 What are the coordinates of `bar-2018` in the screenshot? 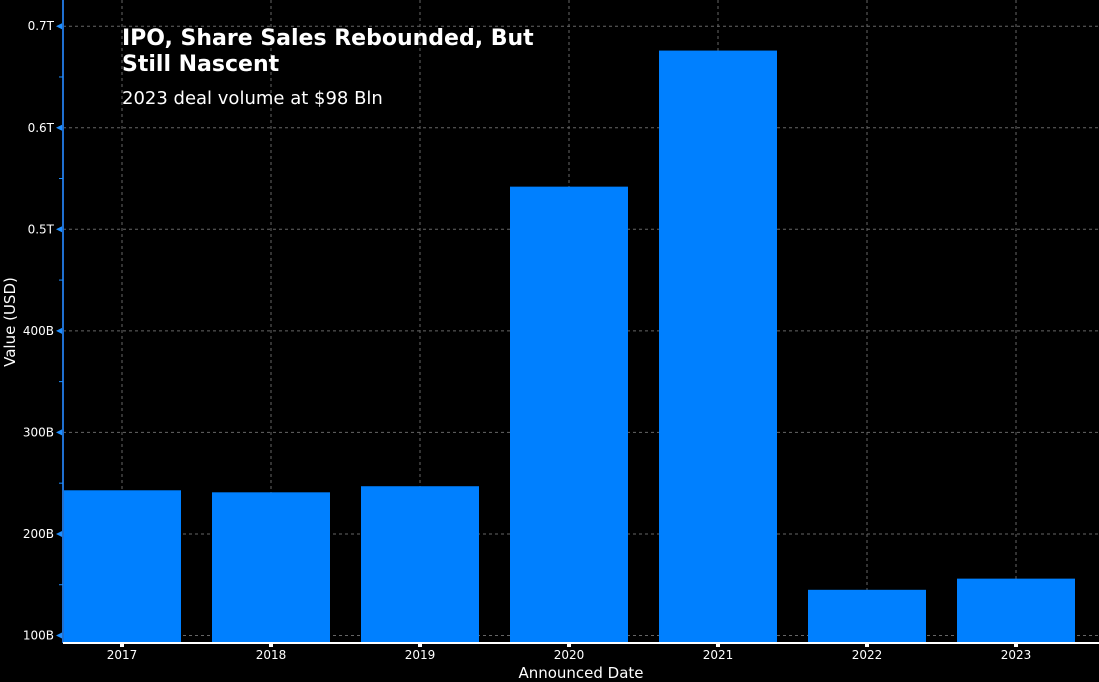 It's located at (271, 567).